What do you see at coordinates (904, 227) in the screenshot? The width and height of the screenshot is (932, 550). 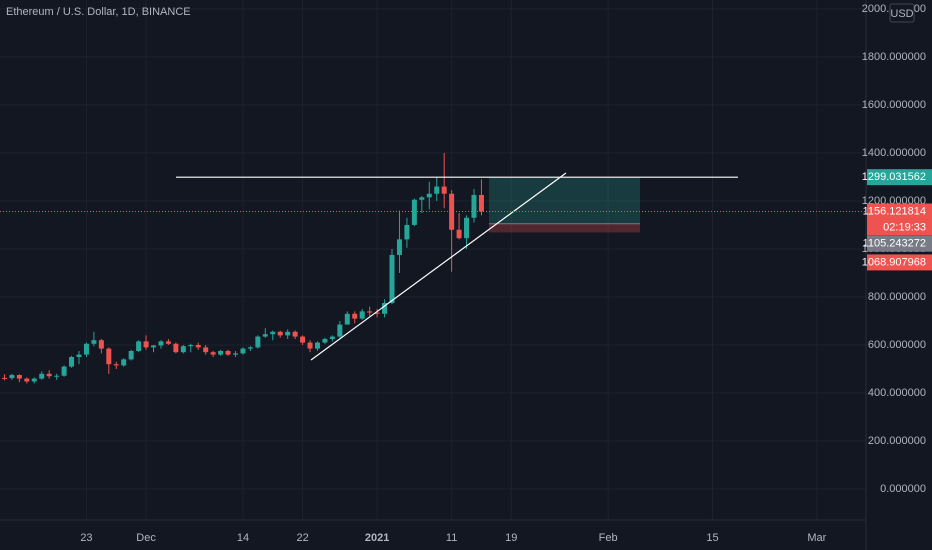 I see `countdown-label: 02:19:33` at bounding box center [904, 227].